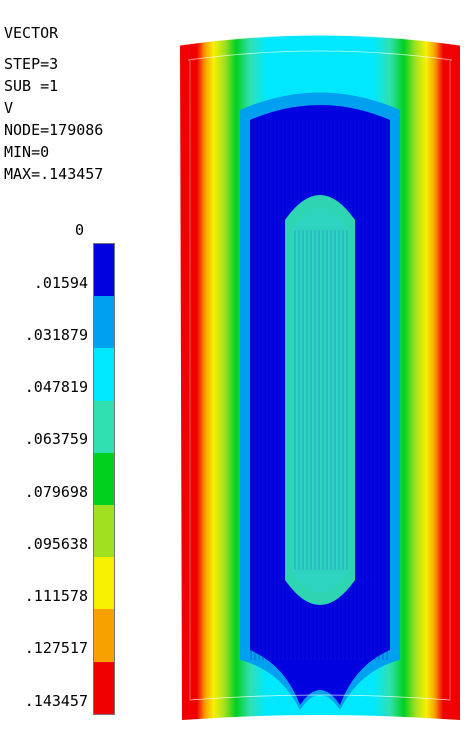  I want to click on info-min: MIN=0, so click(27, 152).